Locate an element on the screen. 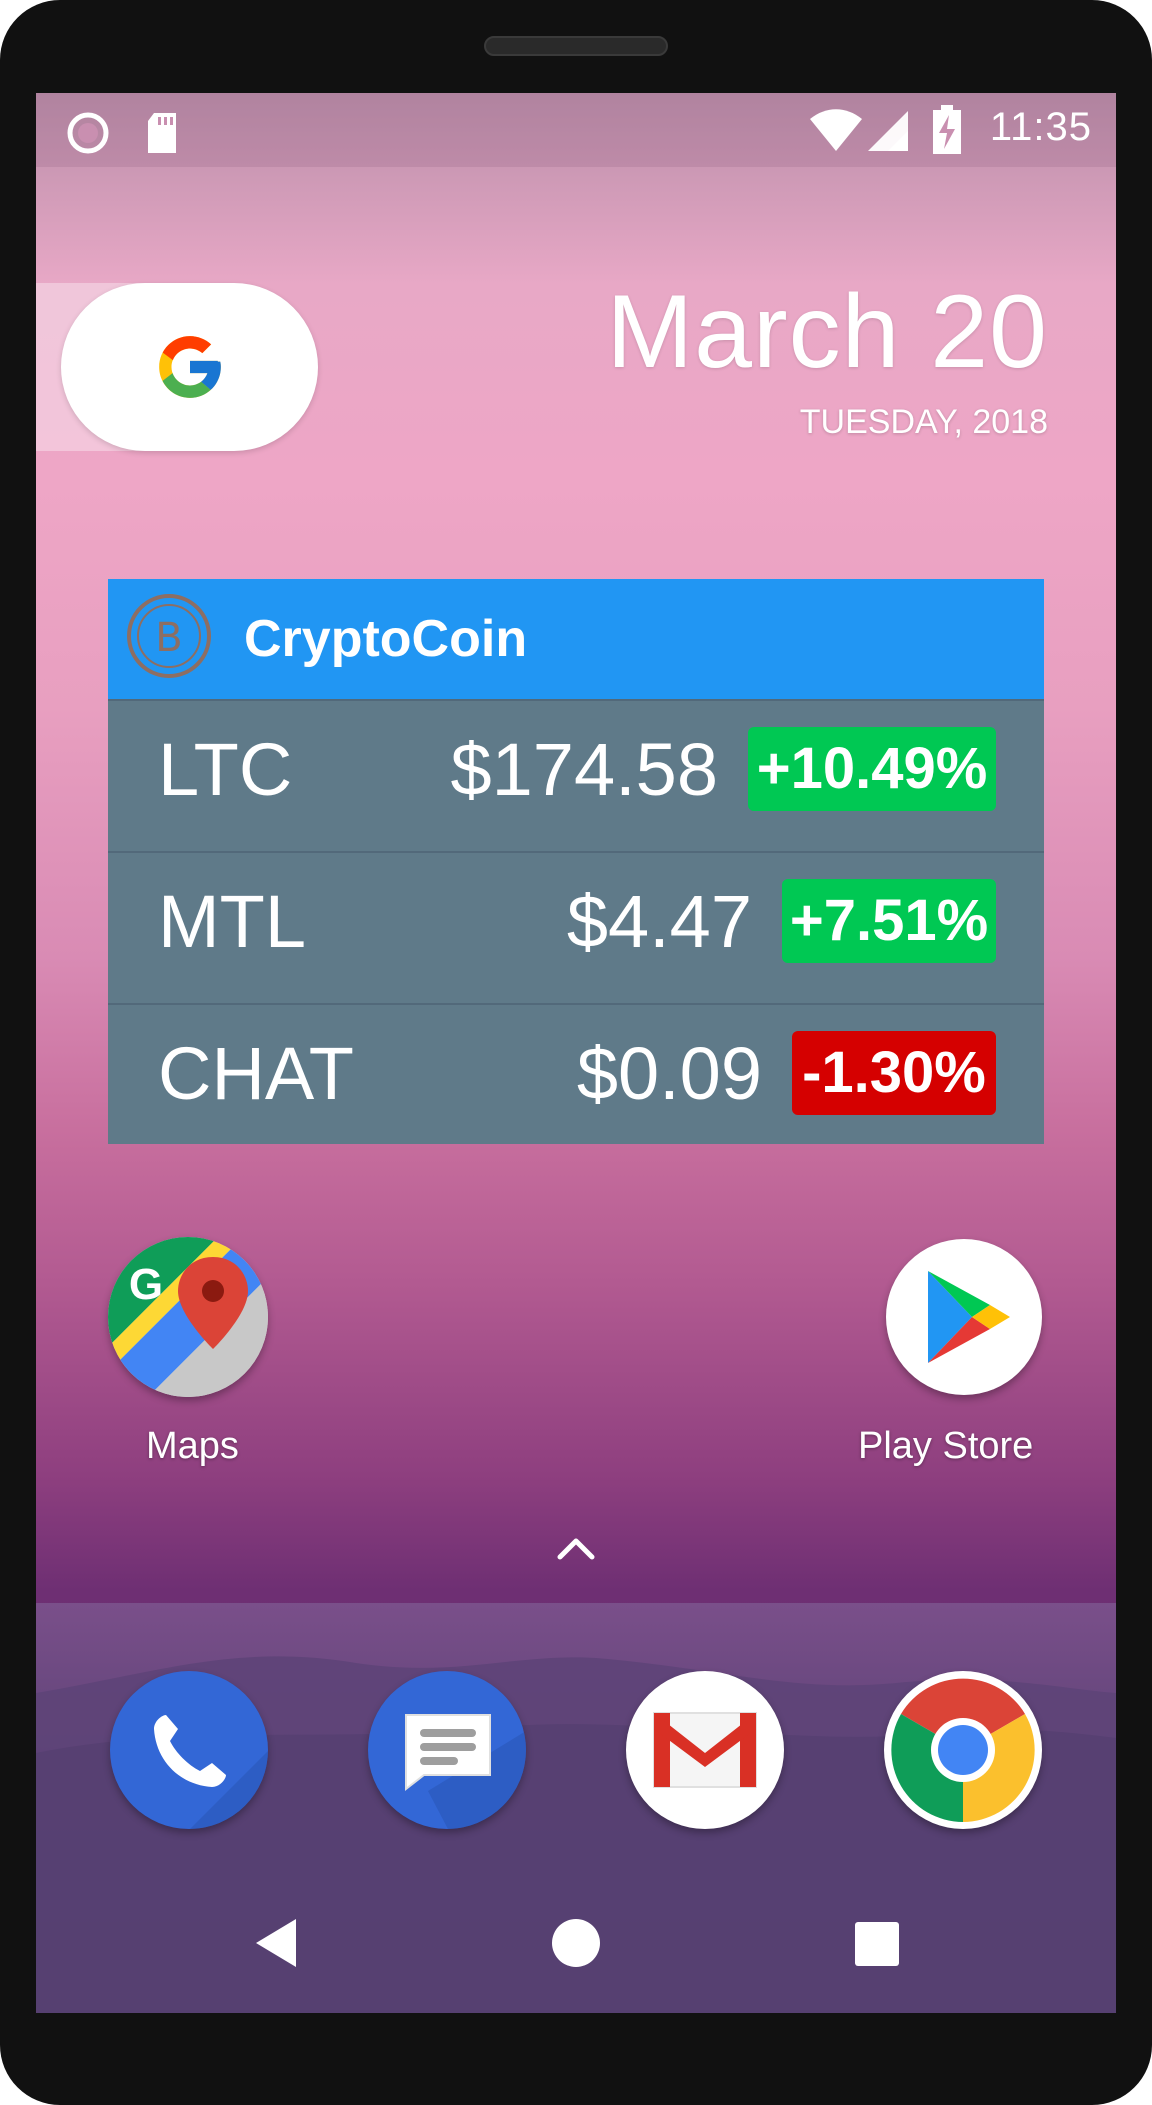  status-bar: 11:35 is located at coordinates (576, 130).